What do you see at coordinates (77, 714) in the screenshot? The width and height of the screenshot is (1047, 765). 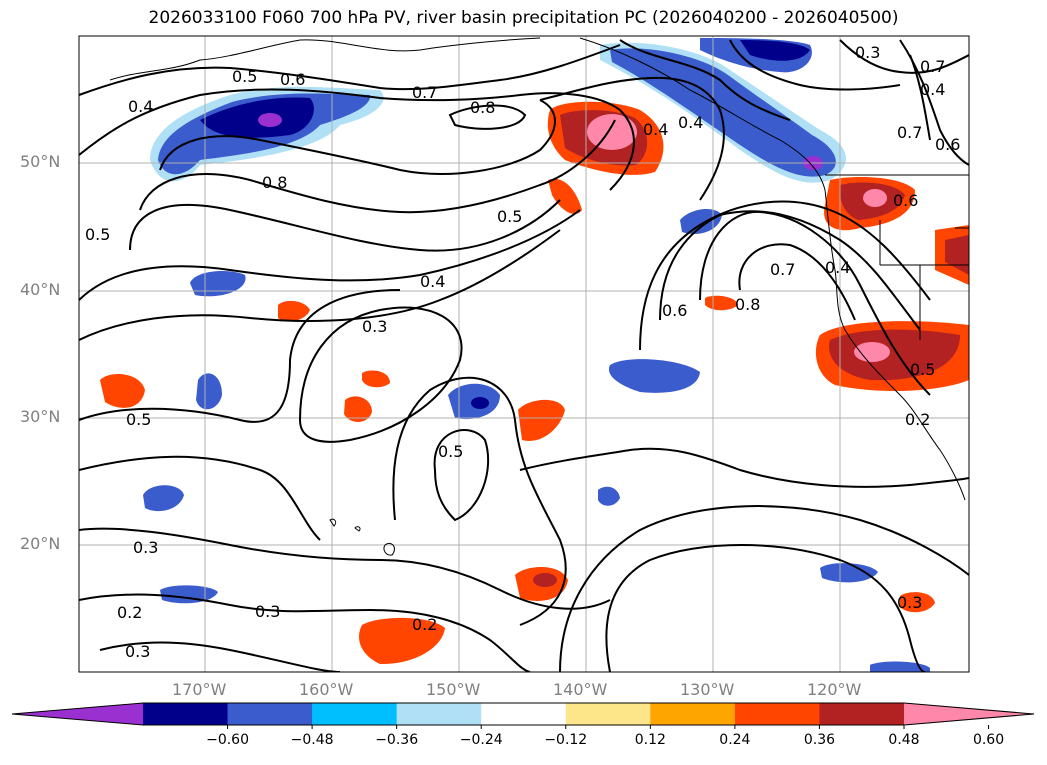 I see `colorbar-extend-low` at bounding box center [77, 714].